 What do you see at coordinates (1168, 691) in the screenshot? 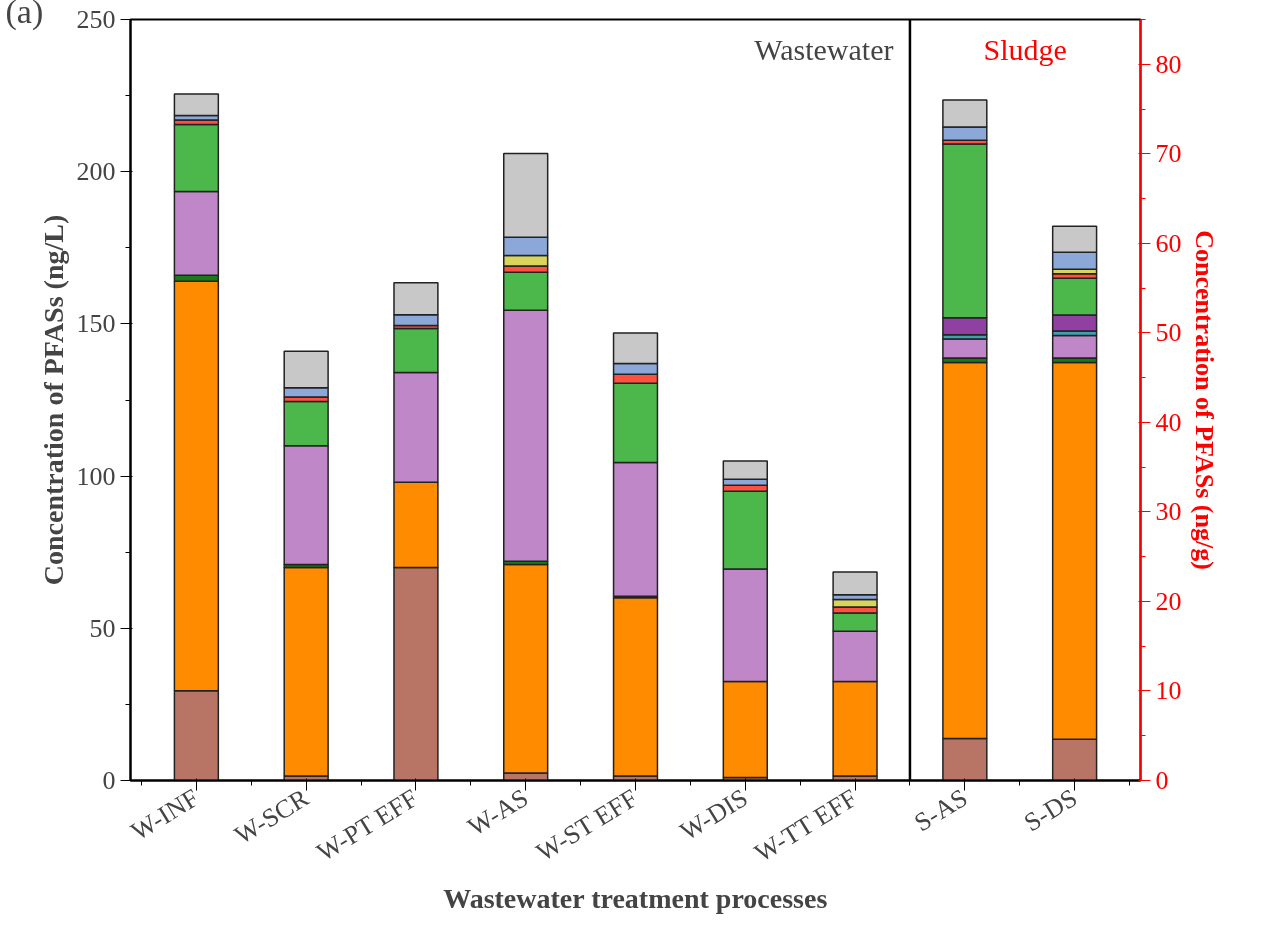
I see `y2-tick-label: 10` at bounding box center [1168, 691].